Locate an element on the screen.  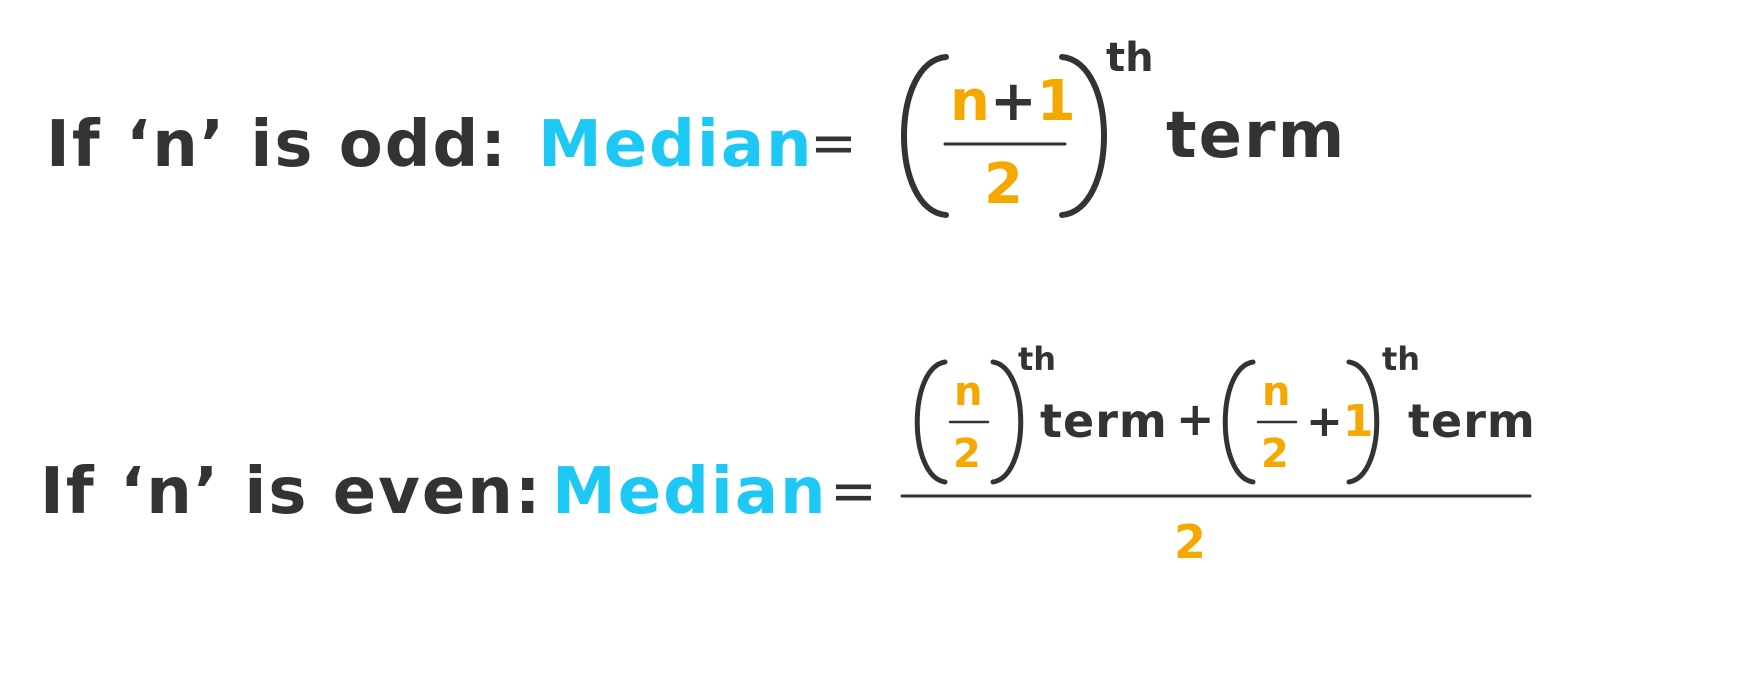
odd-term-word: term is located at coordinates (1256, 136).